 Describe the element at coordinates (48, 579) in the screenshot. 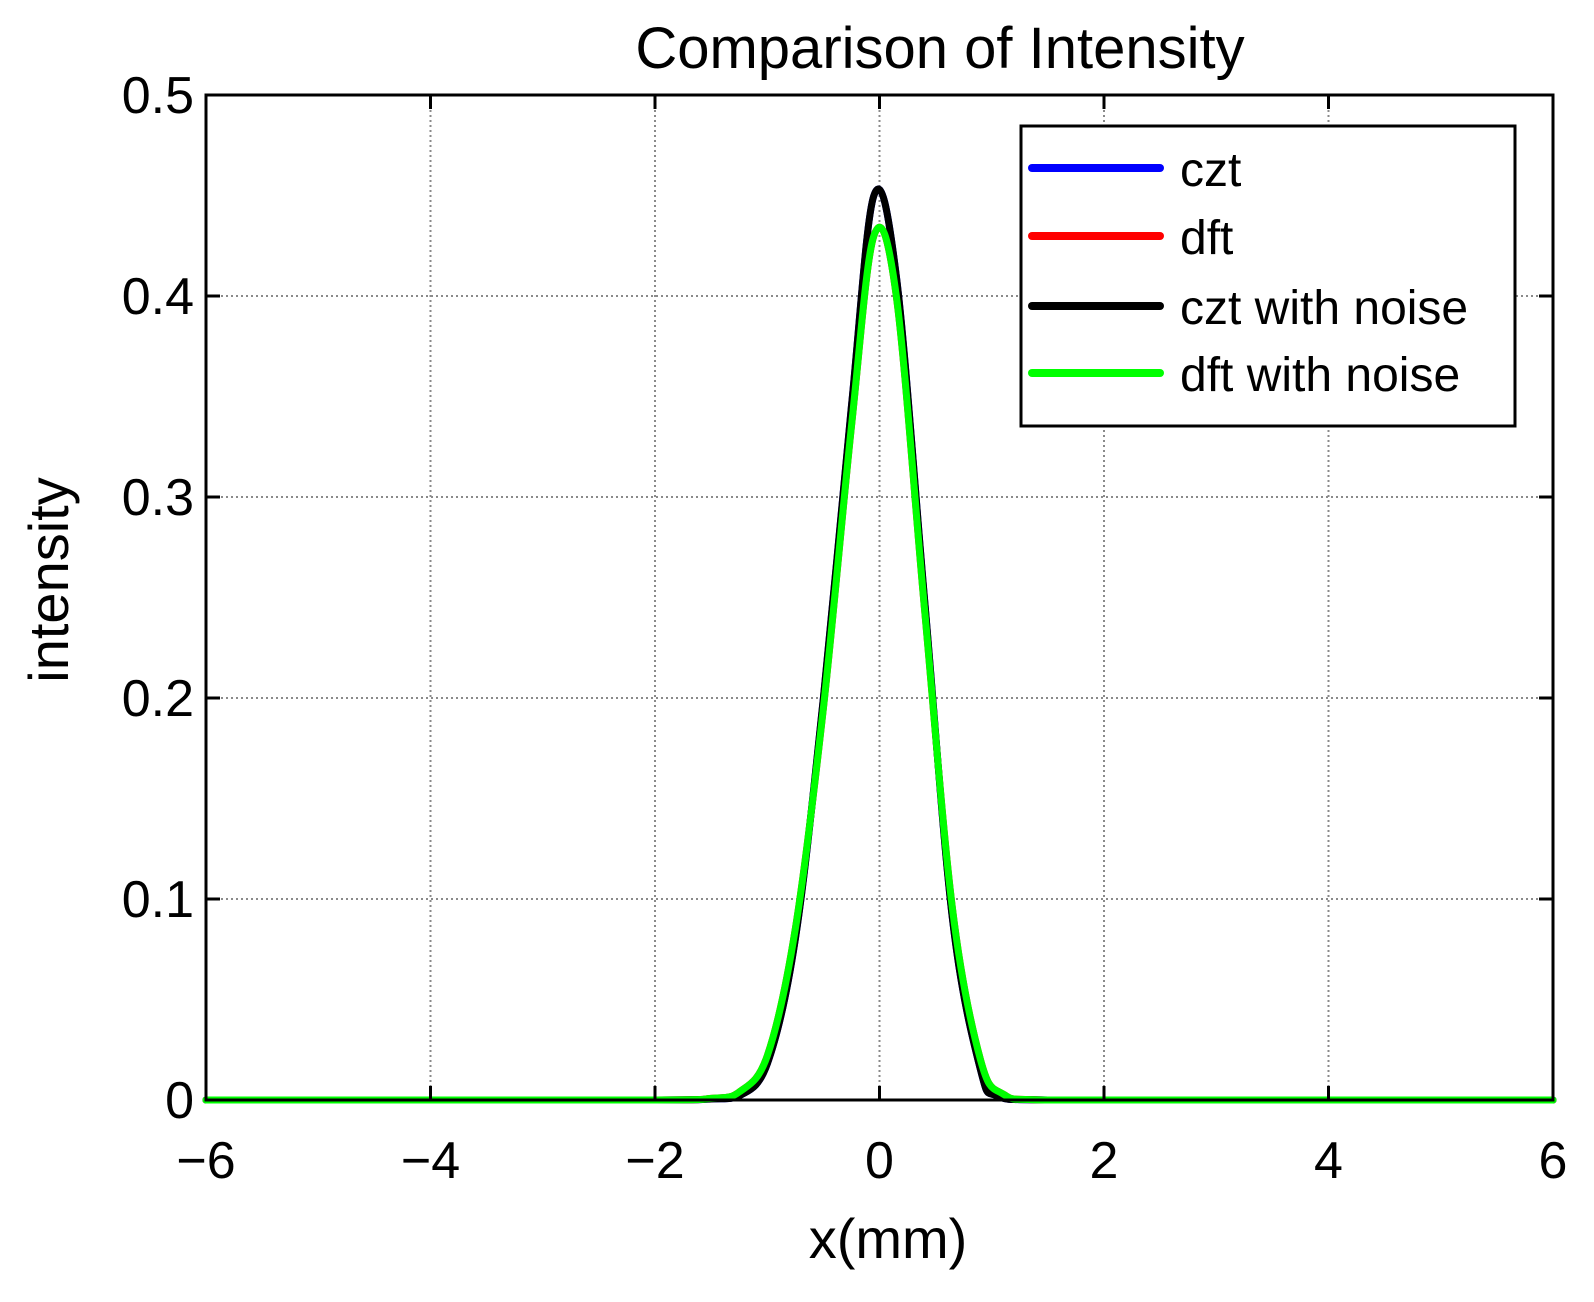

I see `y-axis-label: intensity` at that location.